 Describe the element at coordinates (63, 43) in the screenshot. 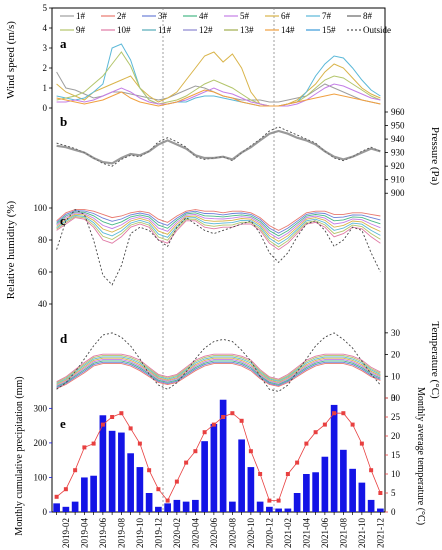

I see `panel-letter-a: a` at that location.